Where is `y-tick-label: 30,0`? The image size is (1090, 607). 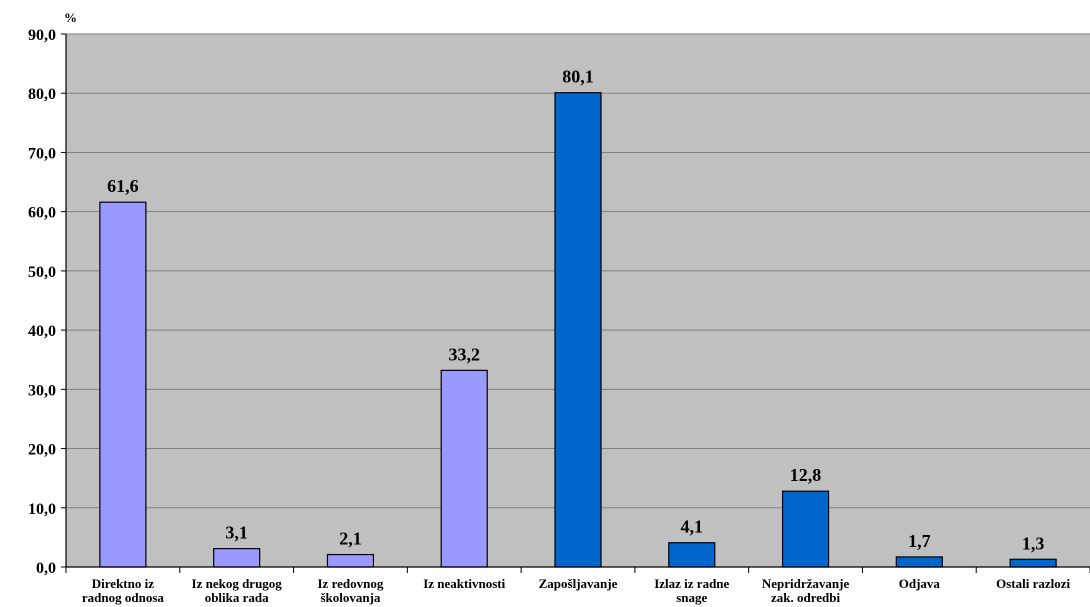 y-tick-label: 30,0 is located at coordinates (42, 390).